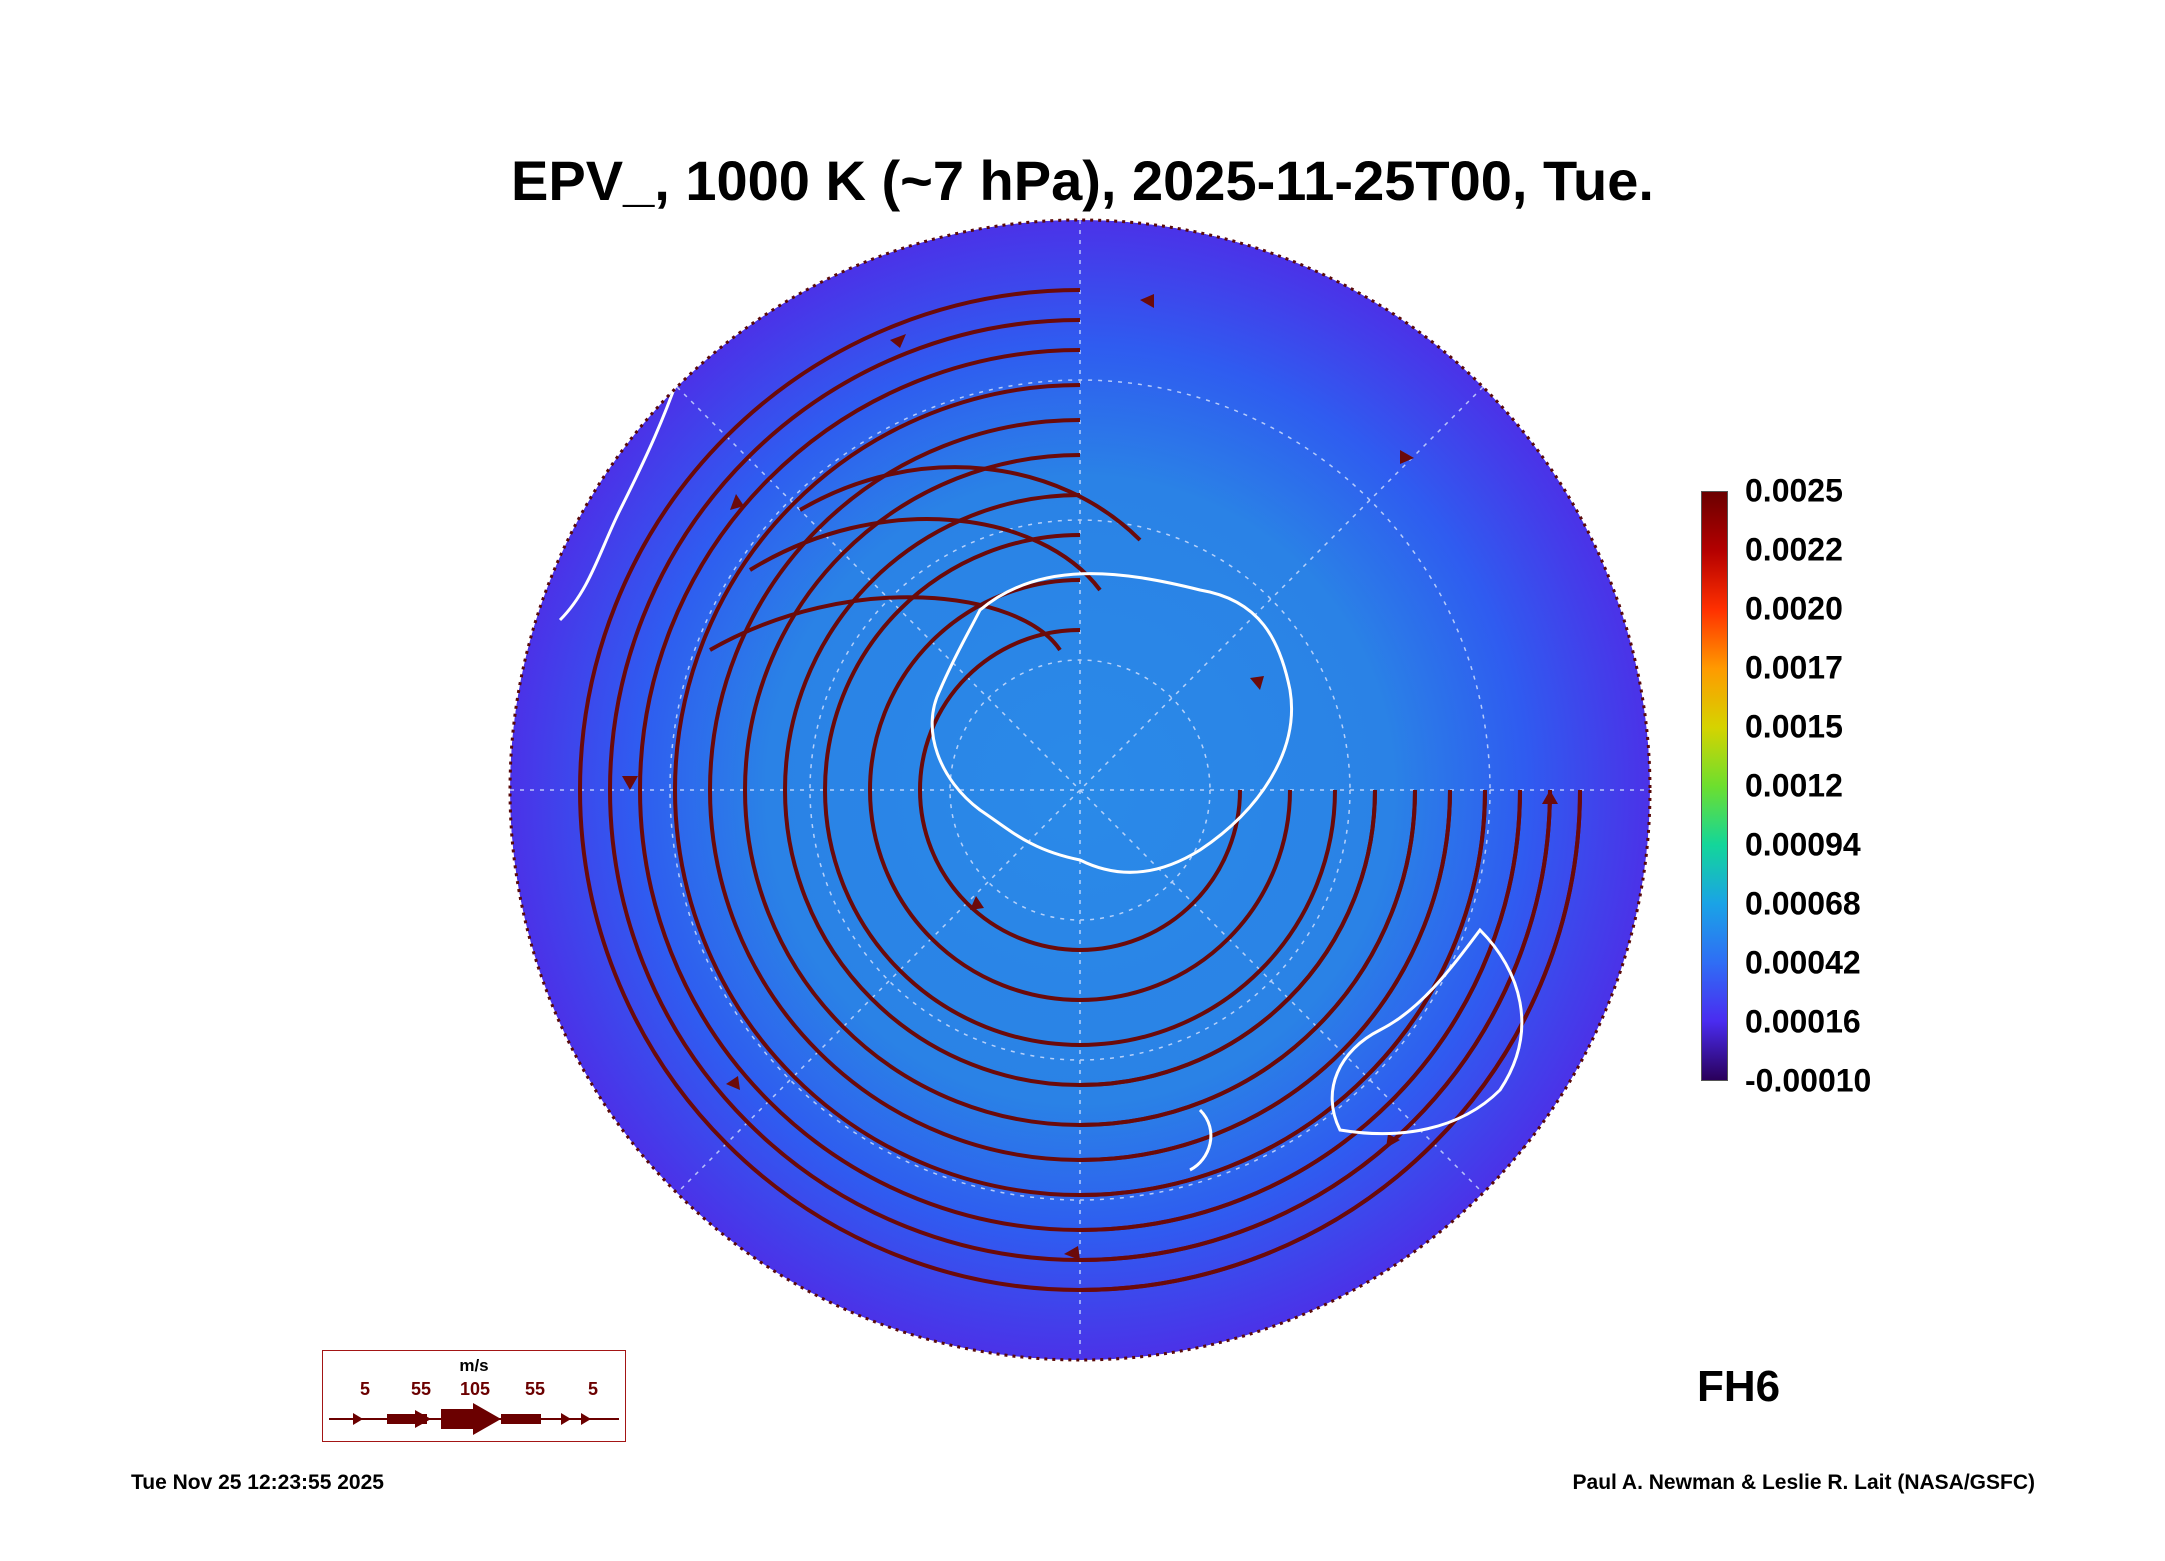 This screenshot has height=1561, width=2165. I want to click on colorbar-tick-label: 0.00042, so click(1803, 962).